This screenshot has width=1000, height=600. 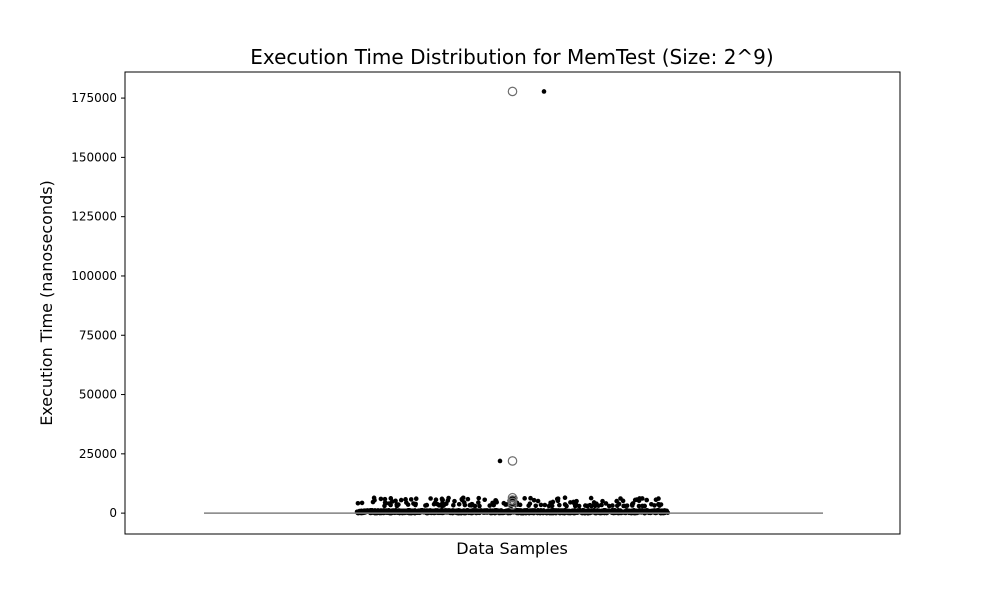 I want to click on y-tick-label: 175000, so click(x=94, y=98).